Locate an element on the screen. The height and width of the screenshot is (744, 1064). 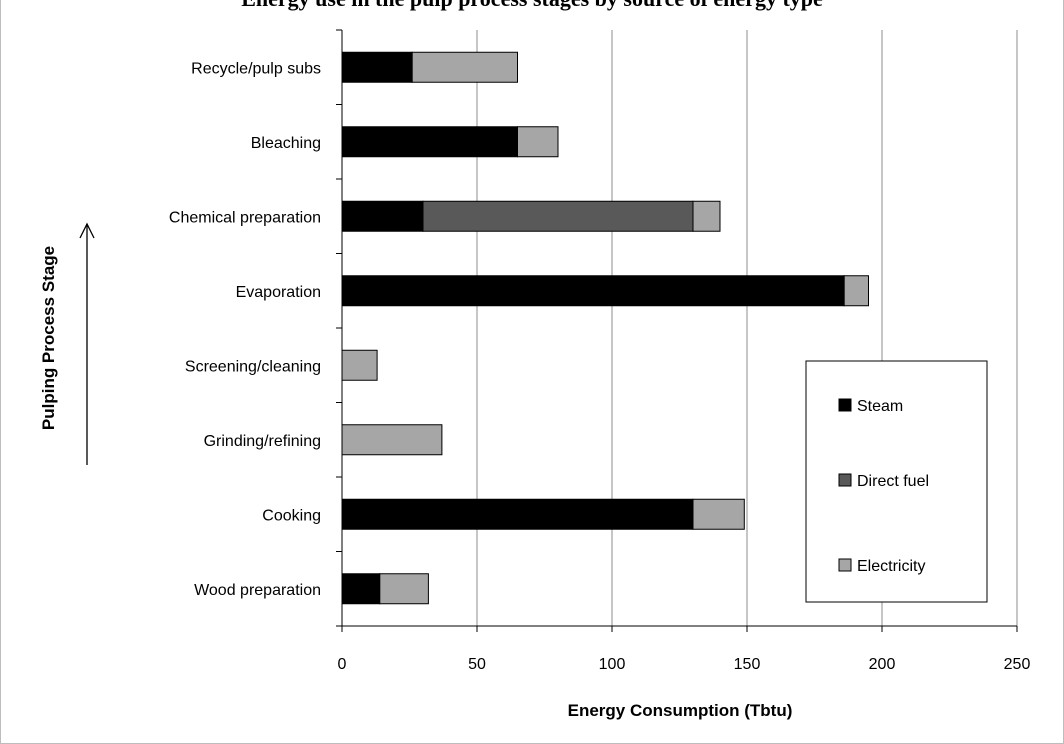
x-tick-label-100: 100 is located at coordinates (612, 664).